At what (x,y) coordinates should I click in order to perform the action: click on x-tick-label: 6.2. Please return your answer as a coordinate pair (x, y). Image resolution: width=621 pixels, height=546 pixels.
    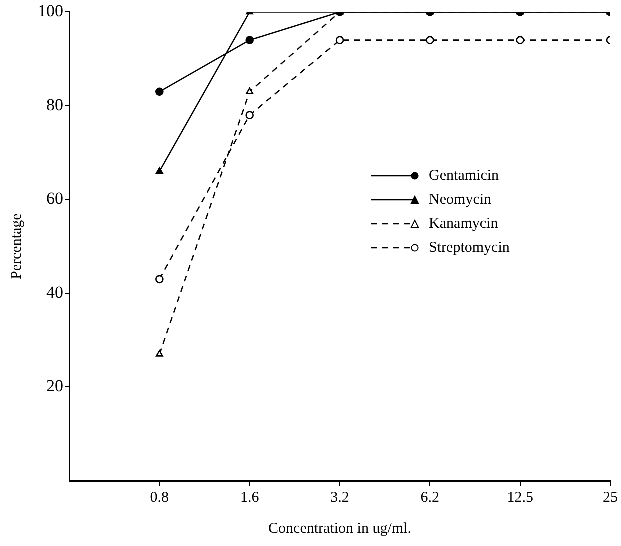
    Looking at the image, I should click on (430, 498).